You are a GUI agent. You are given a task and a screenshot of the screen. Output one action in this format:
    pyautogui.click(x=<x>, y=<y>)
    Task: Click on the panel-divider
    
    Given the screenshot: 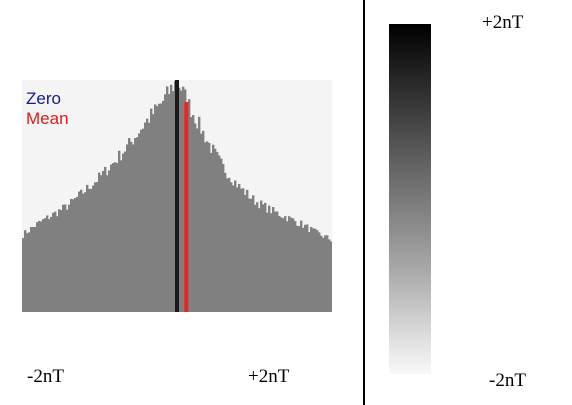 What is the action you would take?
    pyautogui.click(x=364, y=202)
    